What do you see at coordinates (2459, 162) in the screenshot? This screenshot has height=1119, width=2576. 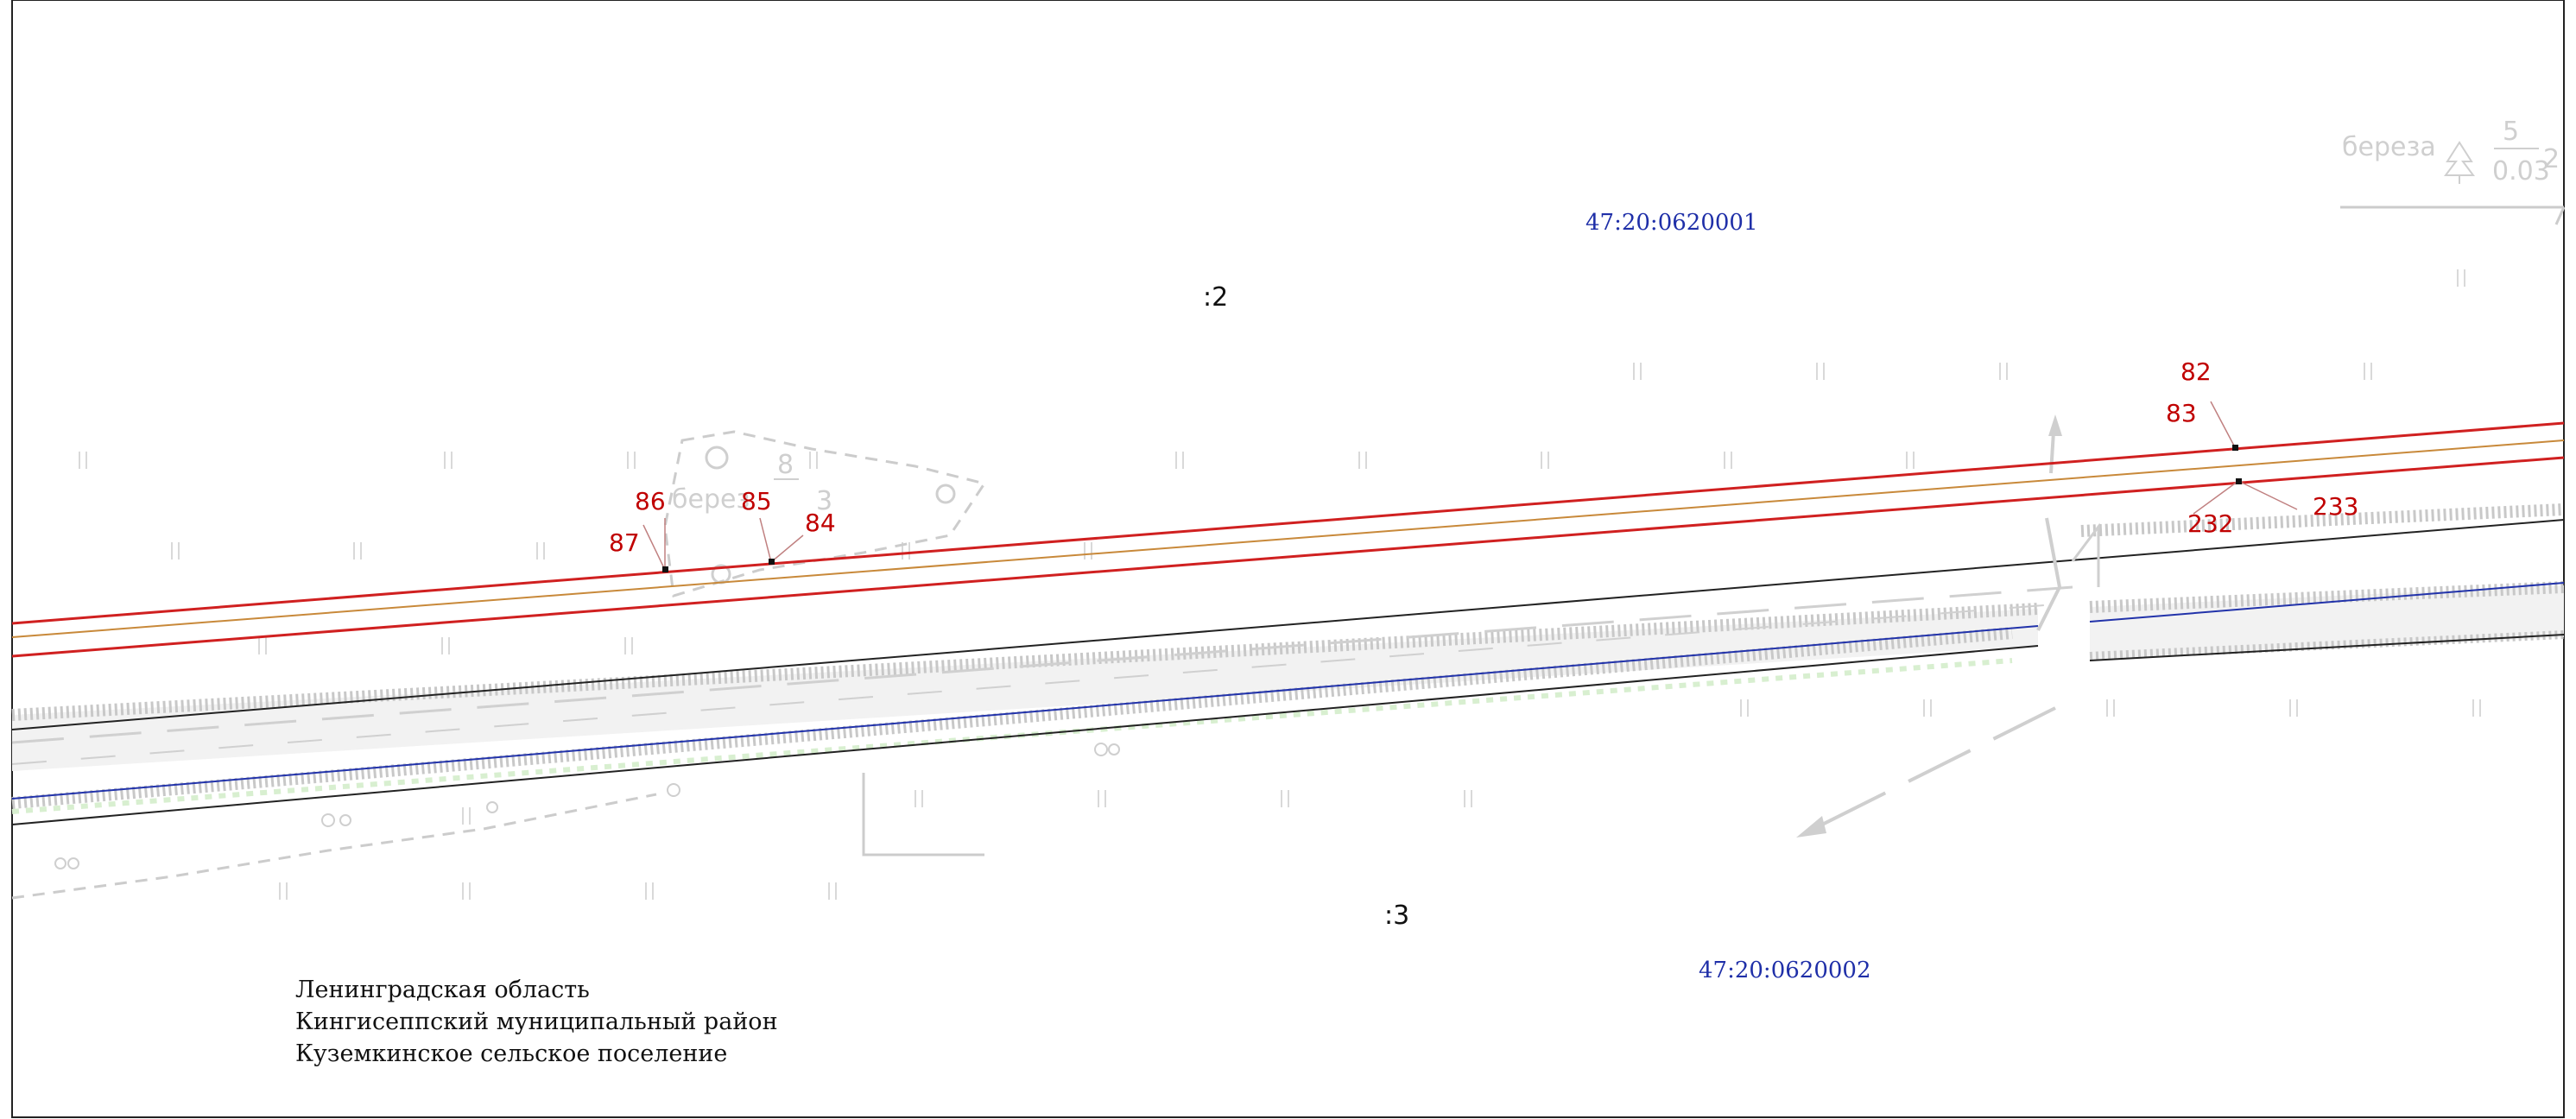 I see `tree-icon` at bounding box center [2459, 162].